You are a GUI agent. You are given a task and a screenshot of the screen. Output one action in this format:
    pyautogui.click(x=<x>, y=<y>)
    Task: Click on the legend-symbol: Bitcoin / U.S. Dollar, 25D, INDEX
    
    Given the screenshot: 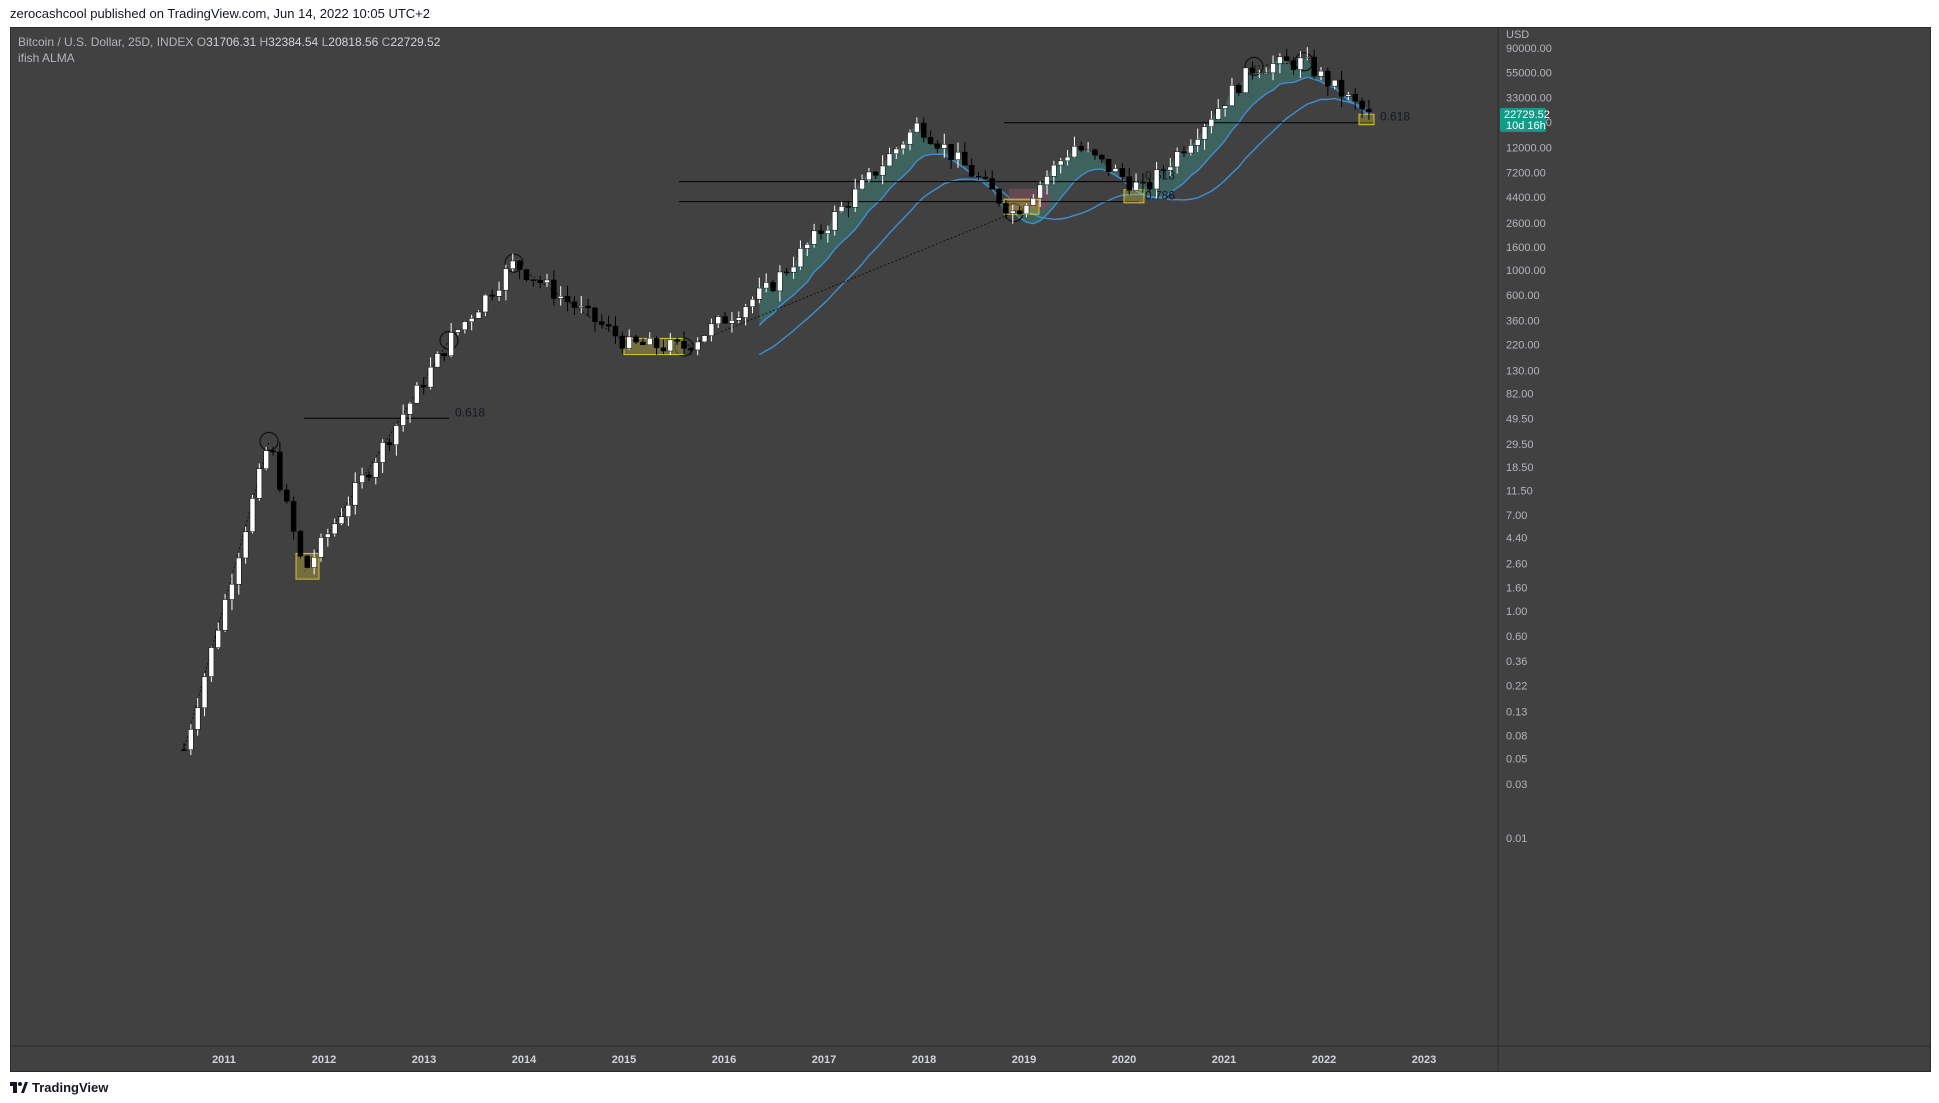 What is the action you would take?
    pyautogui.click(x=106, y=42)
    